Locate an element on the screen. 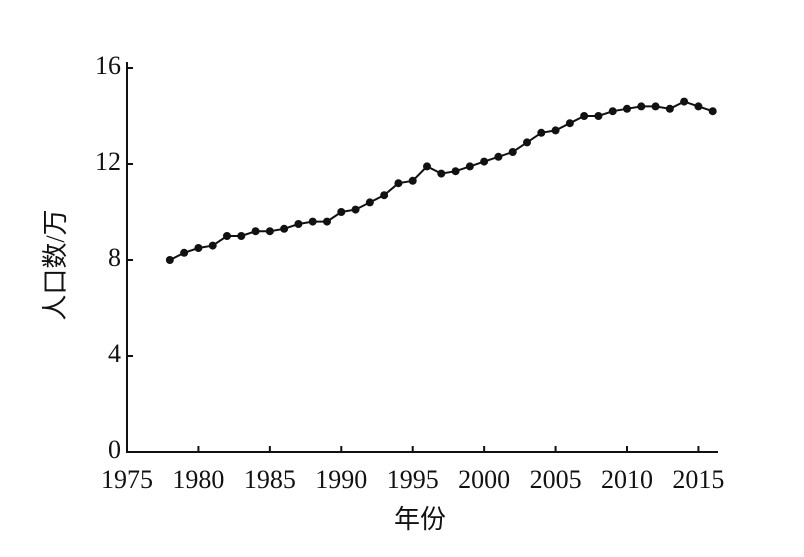  y-tick-label: 0 is located at coordinates (114, 449).